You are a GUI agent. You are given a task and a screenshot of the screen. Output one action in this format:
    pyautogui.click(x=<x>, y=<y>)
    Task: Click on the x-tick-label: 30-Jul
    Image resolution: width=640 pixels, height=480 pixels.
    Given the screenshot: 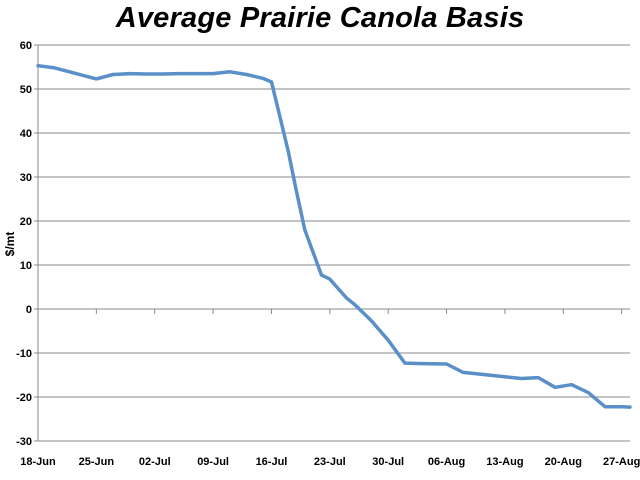 What is the action you would take?
    pyautogui.click(x=388, y=462)
    